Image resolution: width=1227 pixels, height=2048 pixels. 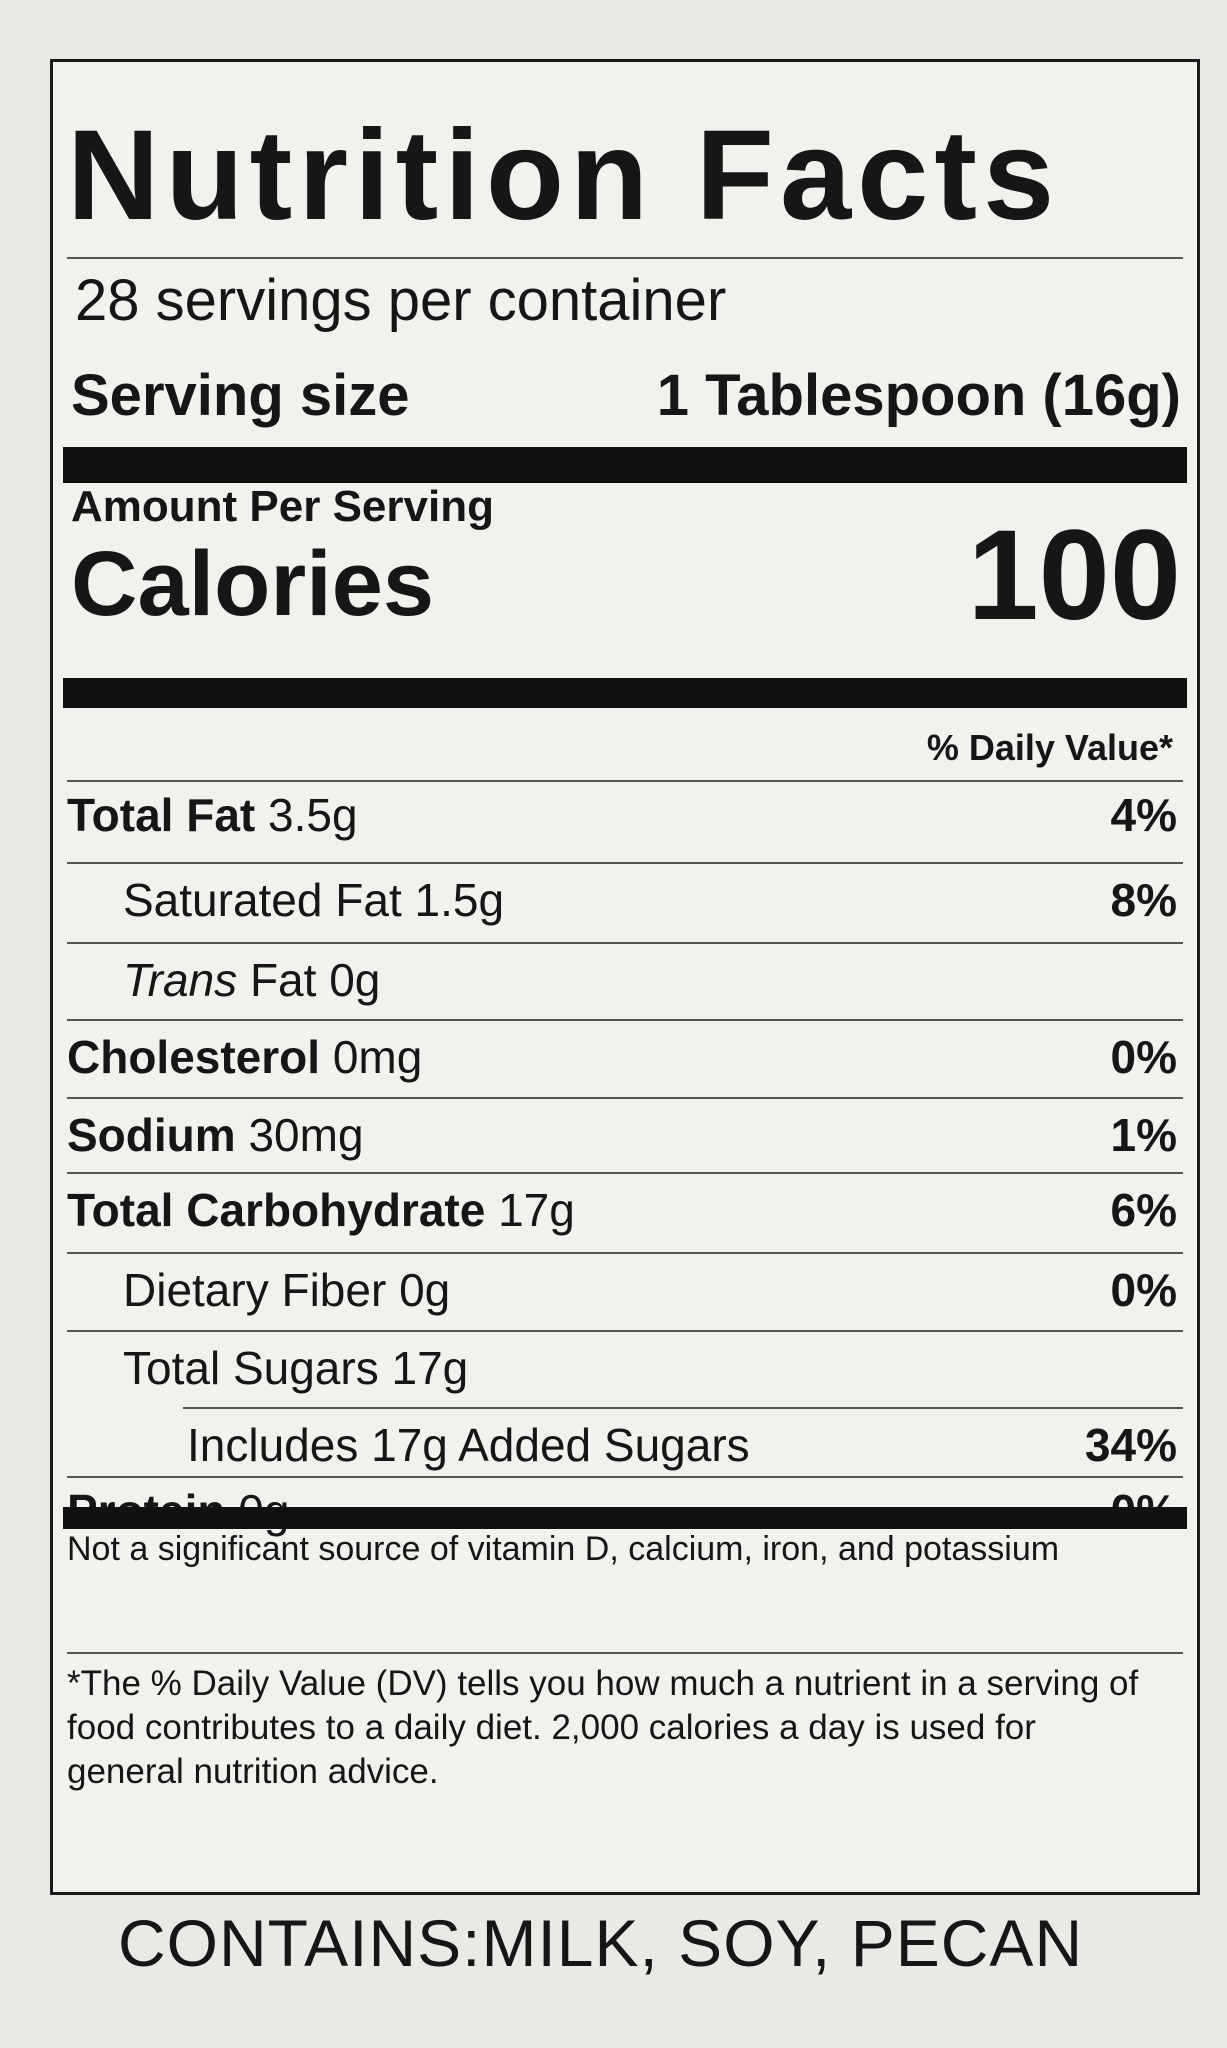 I want to click on nutrient-row: Dietary Fiber 0g 0%, so click(x=650, y=1290).